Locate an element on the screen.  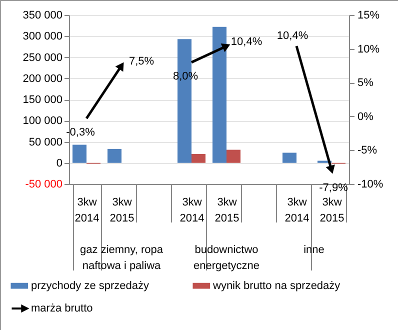
legend-label: wynik brutto na sprzedaży is located at coordinates (276, 286).